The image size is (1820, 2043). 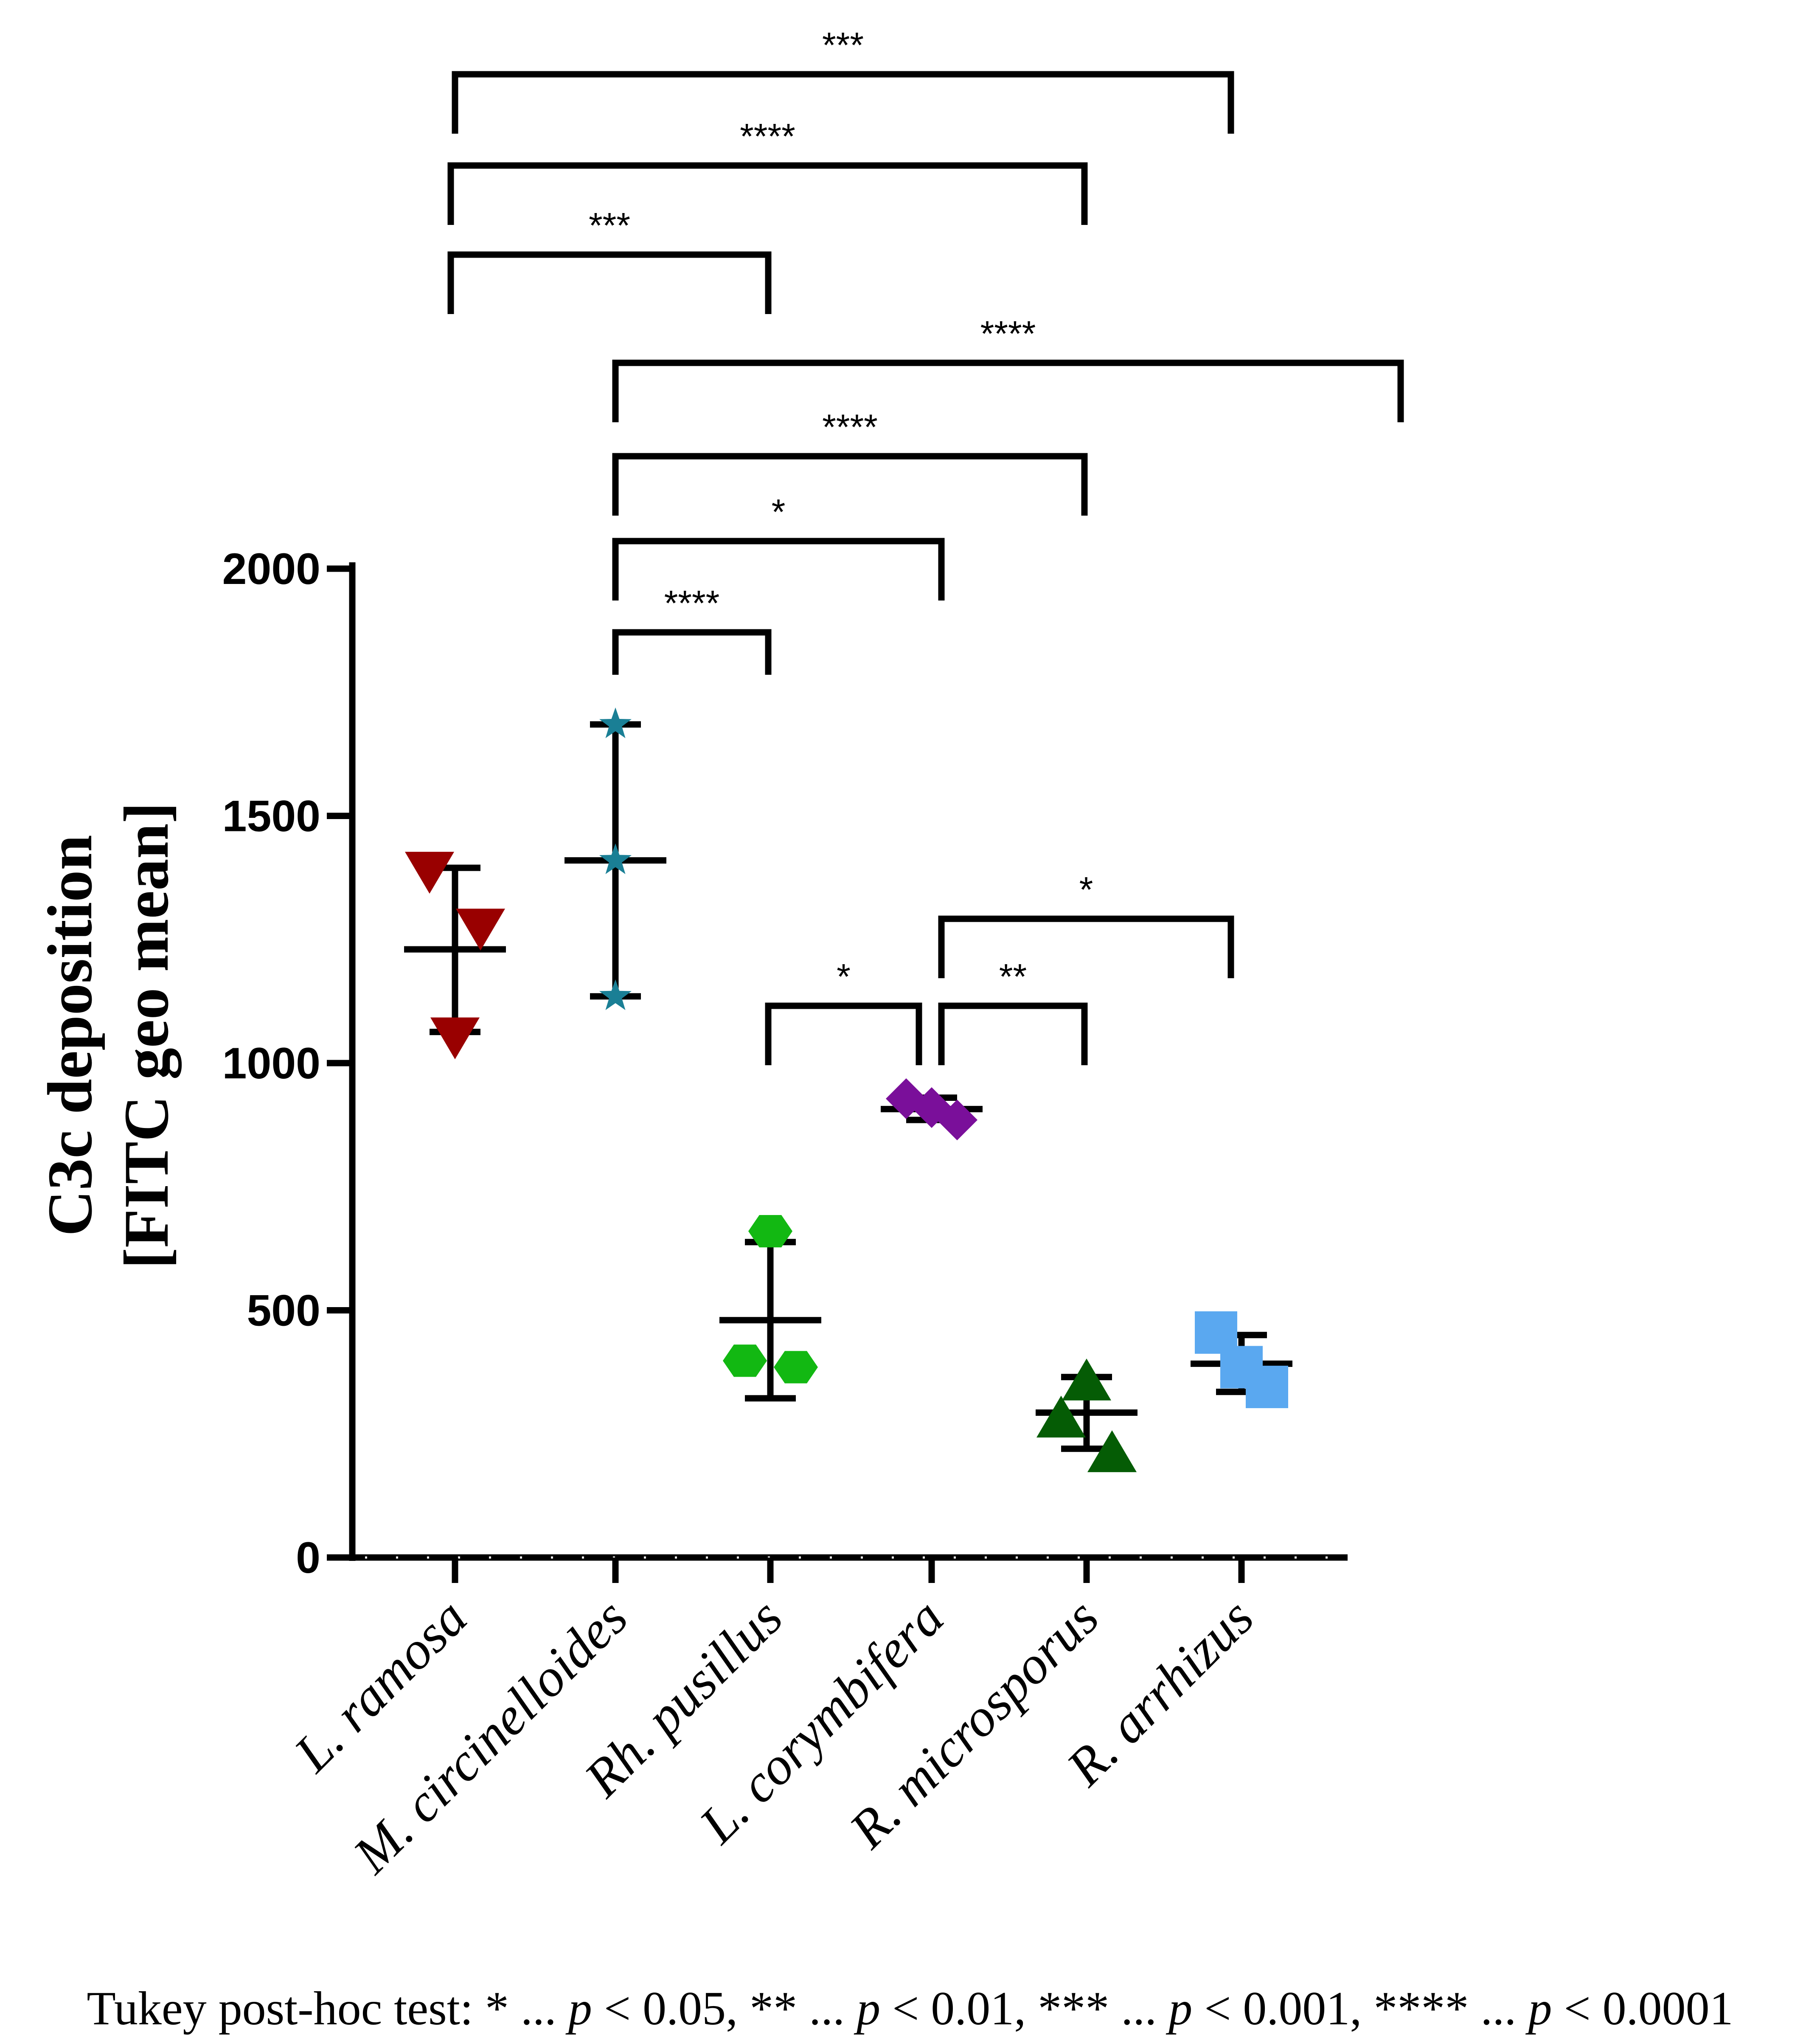 I want to click on y-axis-title-line2: [FITC geo mean], so click(x=146, y=1035).